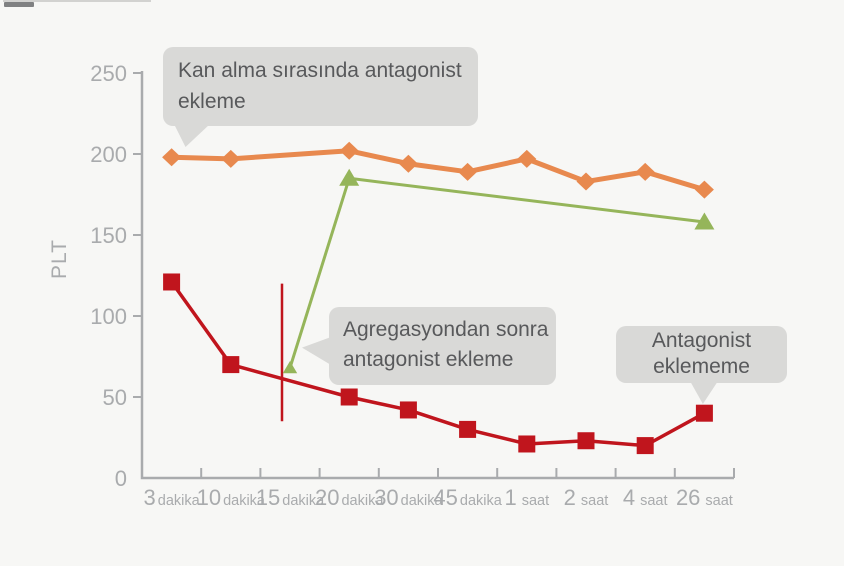  Describe the element at coordinates (115, 397) in the screenshot. I see `y-axis-tick-label: 50` at that location.